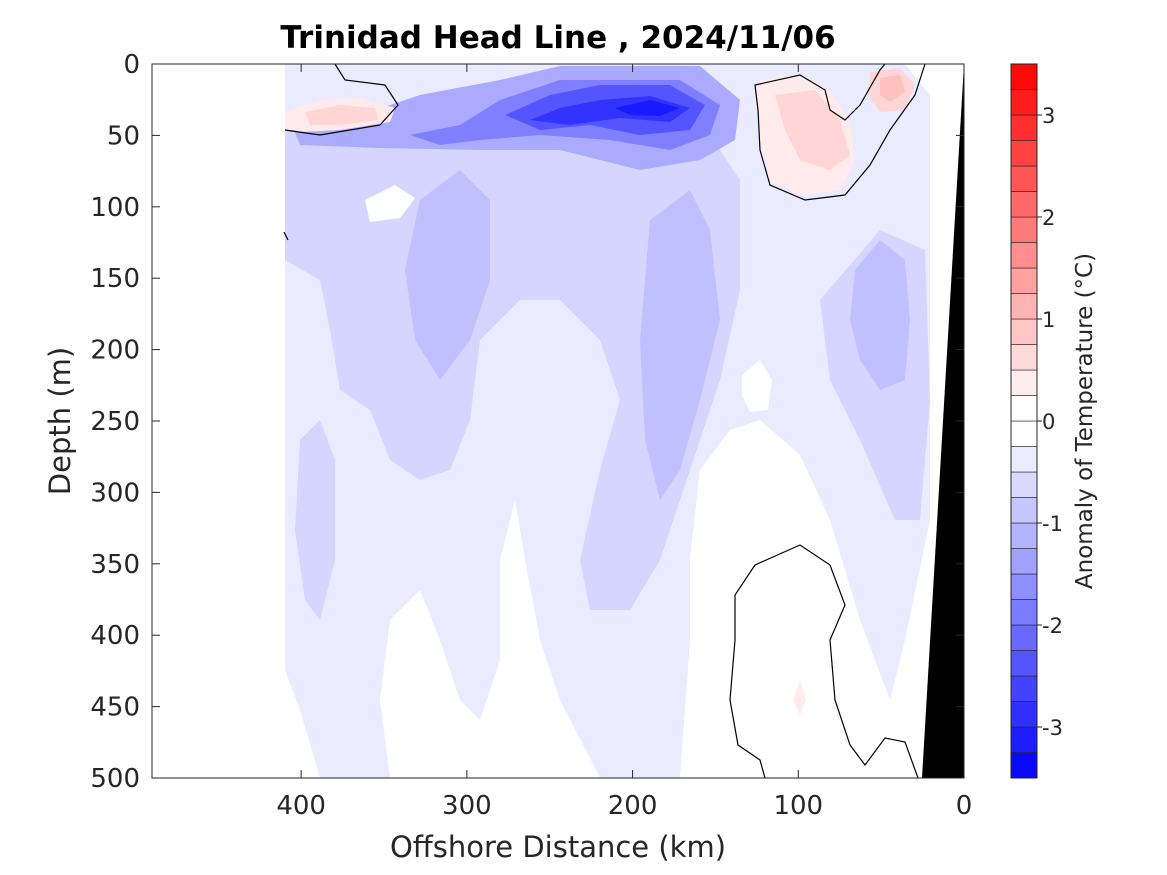  Describe the element at coordinates (341, 100) in the screenshot. I see `zero-contour-west-warm` at that location.